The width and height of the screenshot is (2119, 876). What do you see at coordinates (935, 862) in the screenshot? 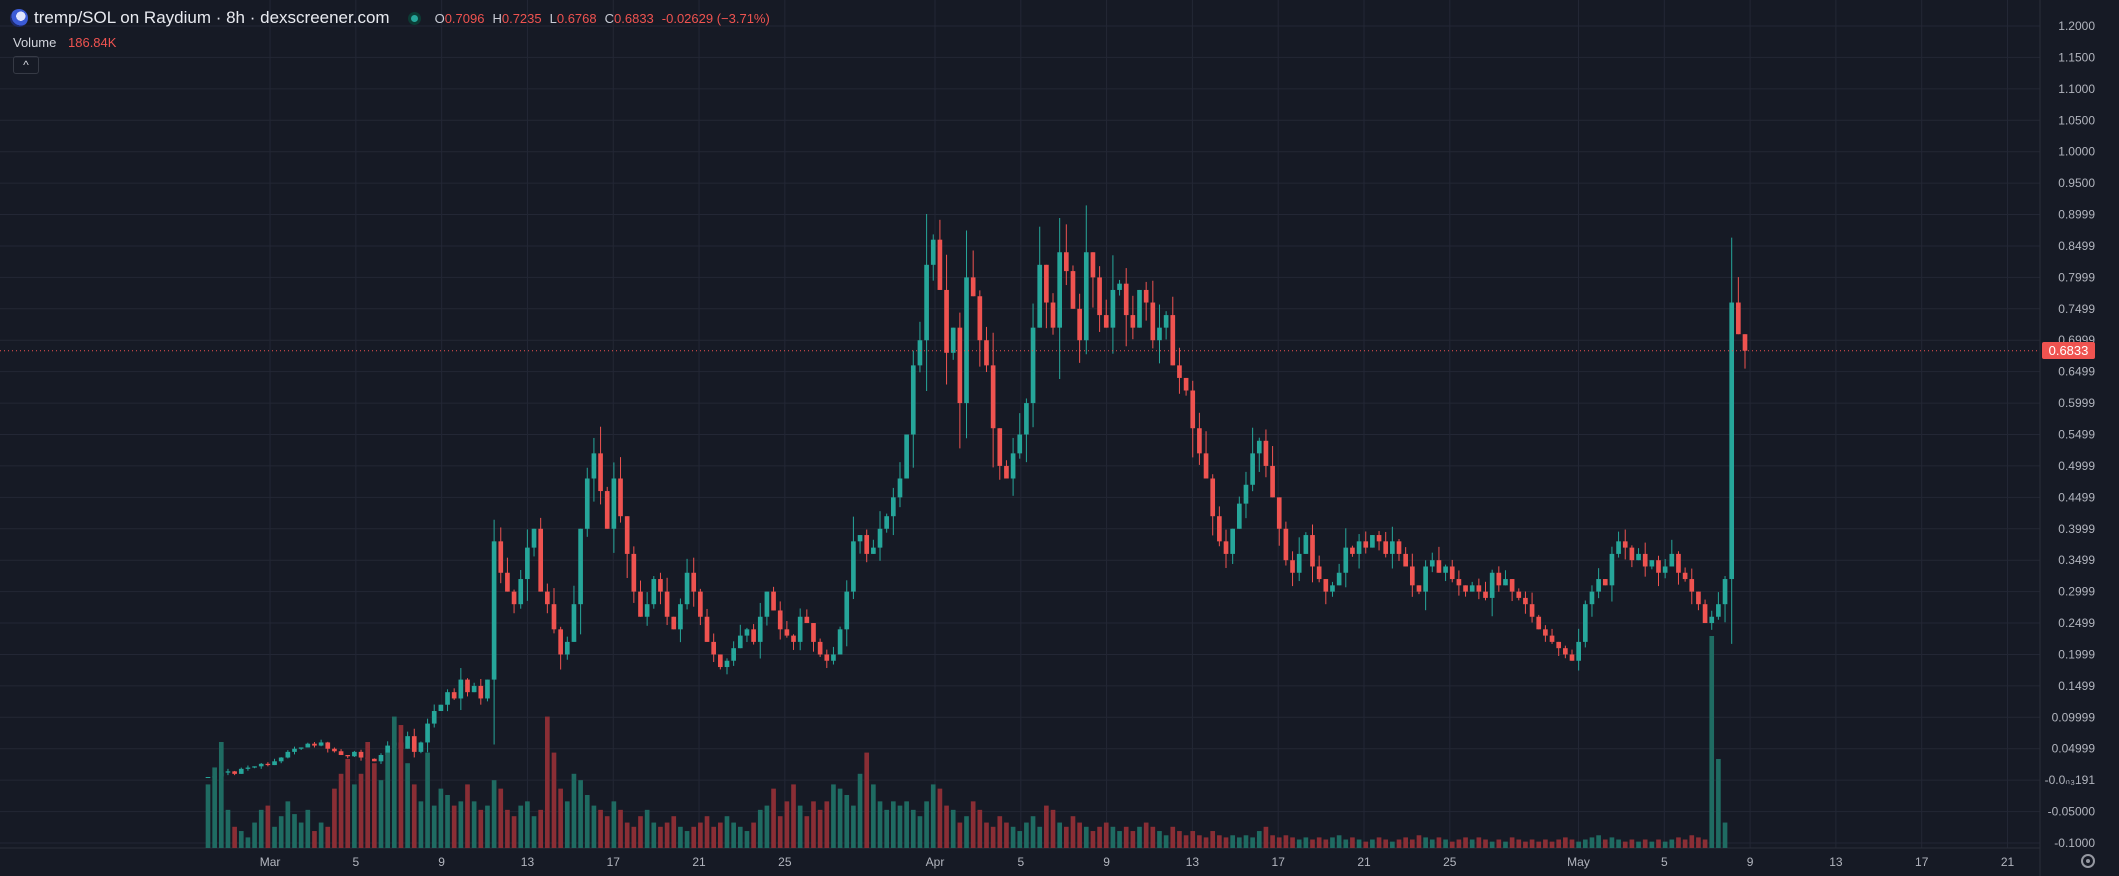
I see `x-tick-label: Apr` at bounding box center [935, 862].